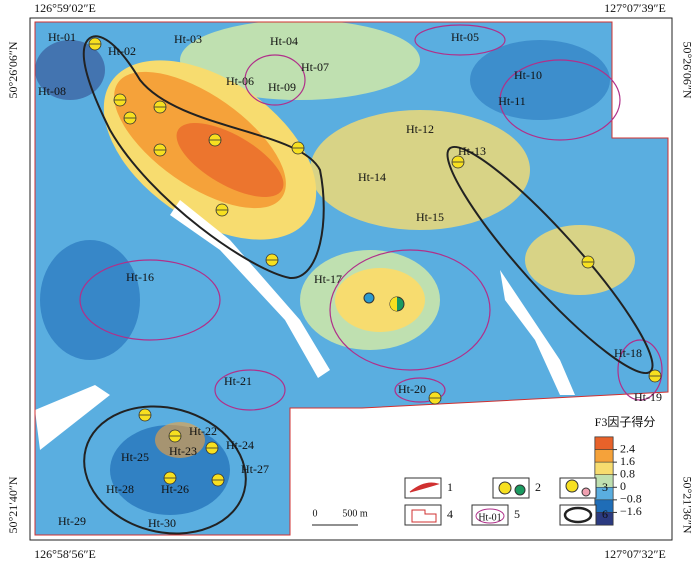  I want to click on scale-length: 500 m, so click(355, 513).